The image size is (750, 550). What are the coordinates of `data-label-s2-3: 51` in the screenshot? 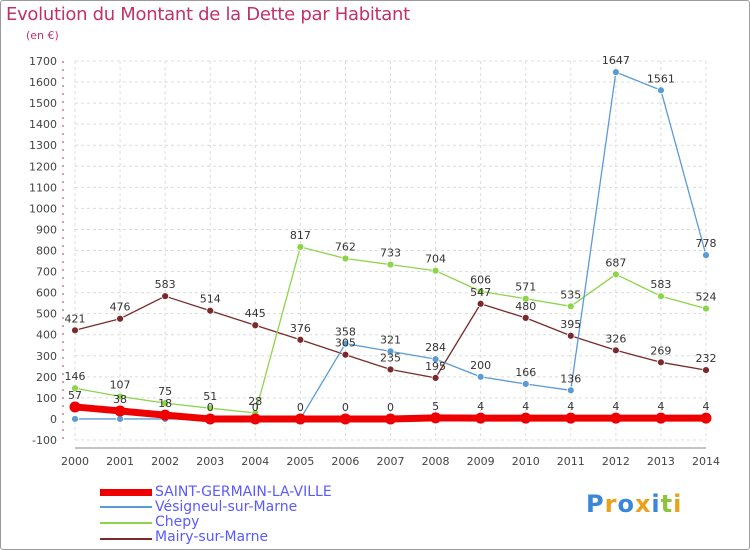 It's located at (210, 396).